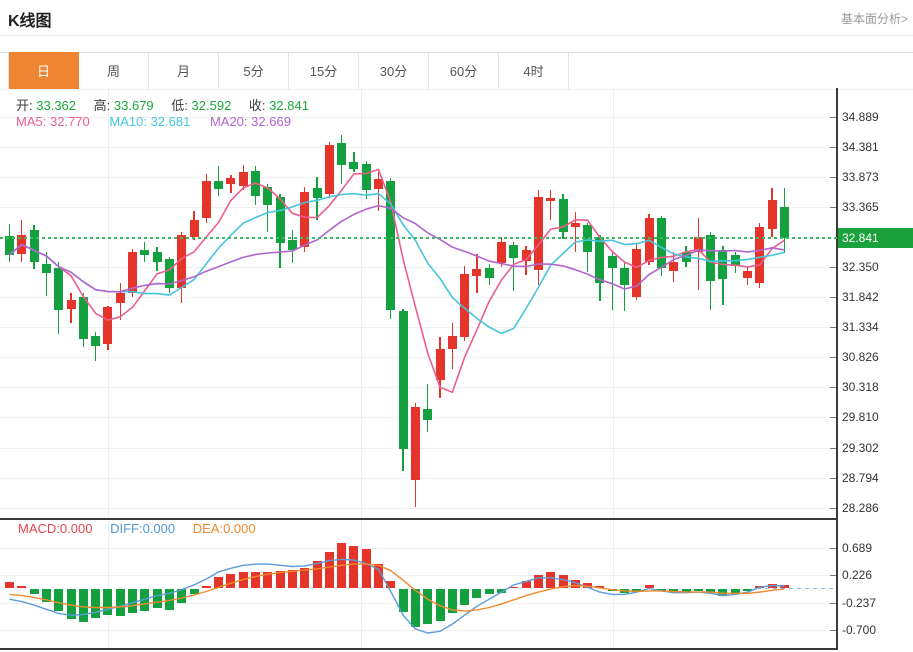 This screenshot has height=652, width=913. Describe the element at coordinates (254, 70) in the screenshot. I see `tab-period-4: 5分` at that location.